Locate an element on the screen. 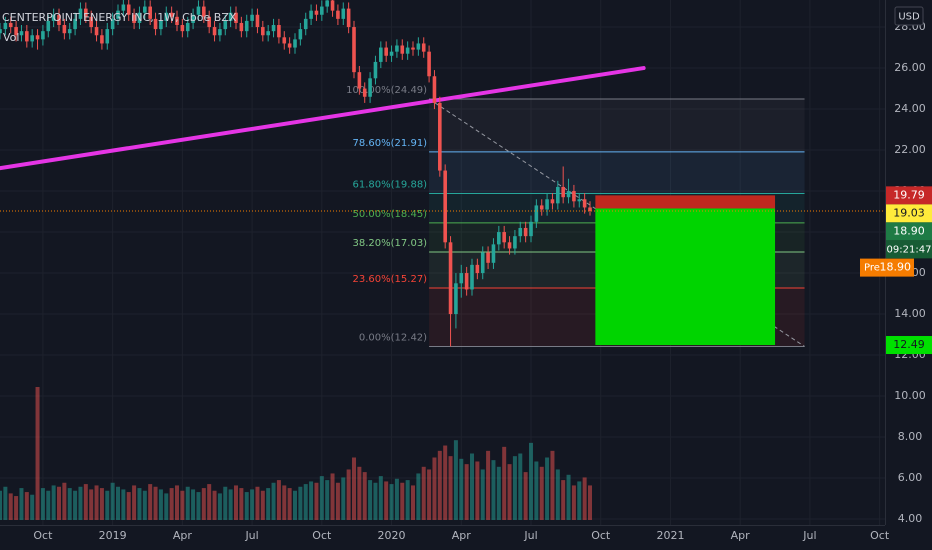 This screenshot has width=932, height=550. y-tick-label: 22.00 is located at coordinates (910, 149).